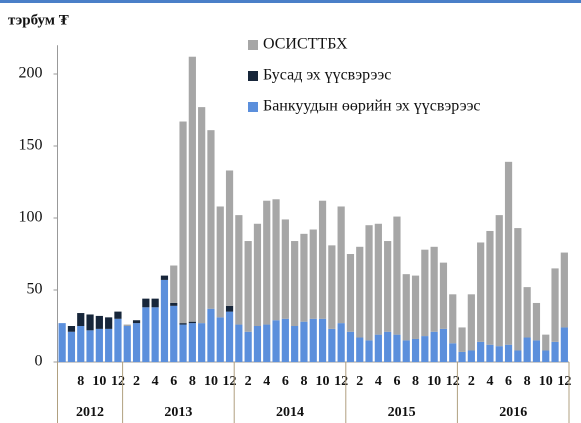 This screenshot has width=581, height=423. Describe the element at coordinates (31, 73) in the screenshot. I see `y-tick-label: 200` at that location.